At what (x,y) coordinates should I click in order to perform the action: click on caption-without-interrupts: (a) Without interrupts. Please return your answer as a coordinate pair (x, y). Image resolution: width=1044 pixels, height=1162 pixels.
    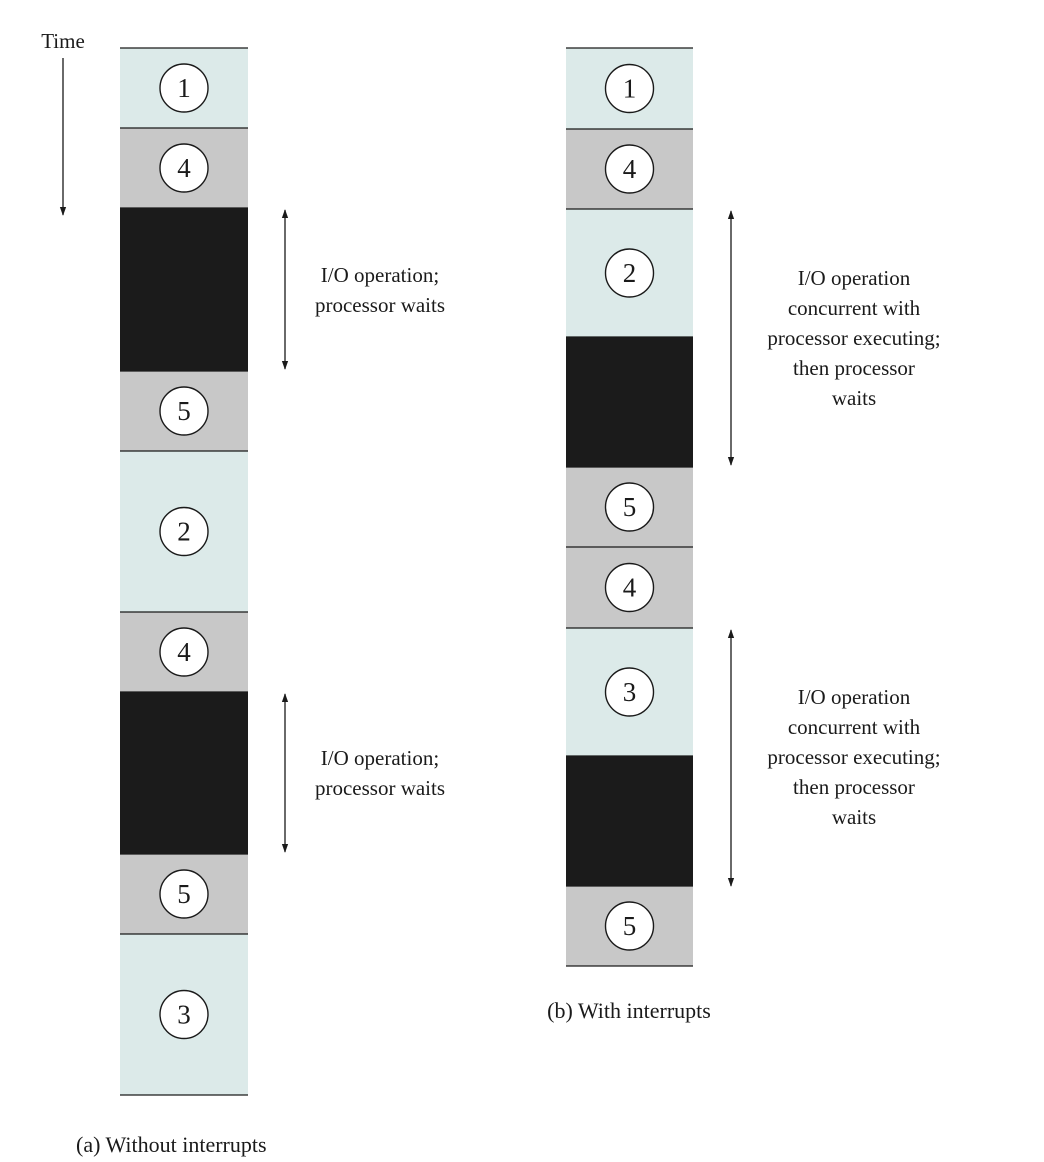
    Looking at the image, I should click on (171, 1144).